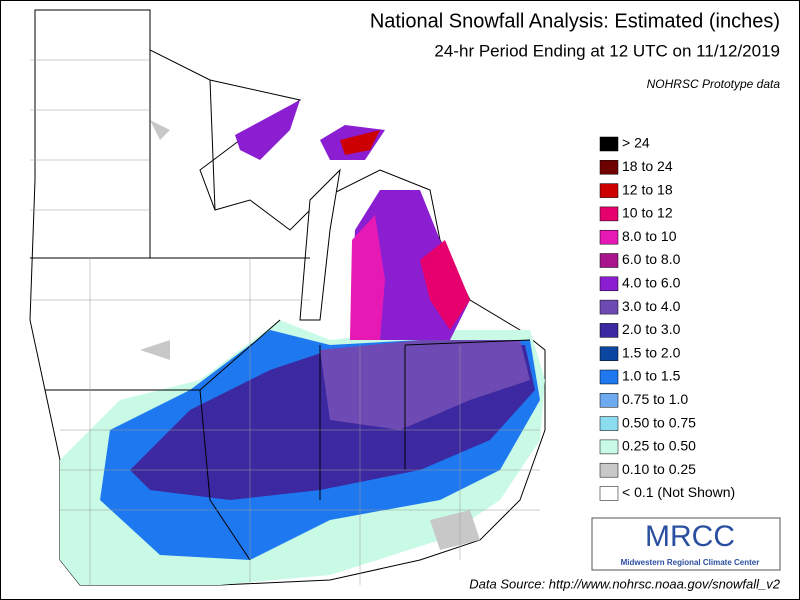 The width and height of the screenshot is (800, 600). I want to click on logo-text: MRCC, so click(690, 536).